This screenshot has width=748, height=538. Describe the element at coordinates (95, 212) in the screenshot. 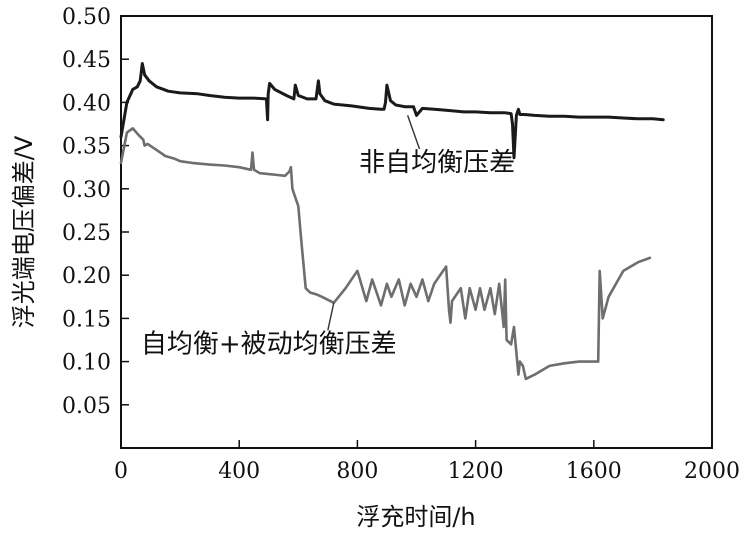

I see `y-axis-ticks: 0.05 0.10 0.15 0.20 0.25 0.30 0.35 0.40 0.45 0.50` at that location.